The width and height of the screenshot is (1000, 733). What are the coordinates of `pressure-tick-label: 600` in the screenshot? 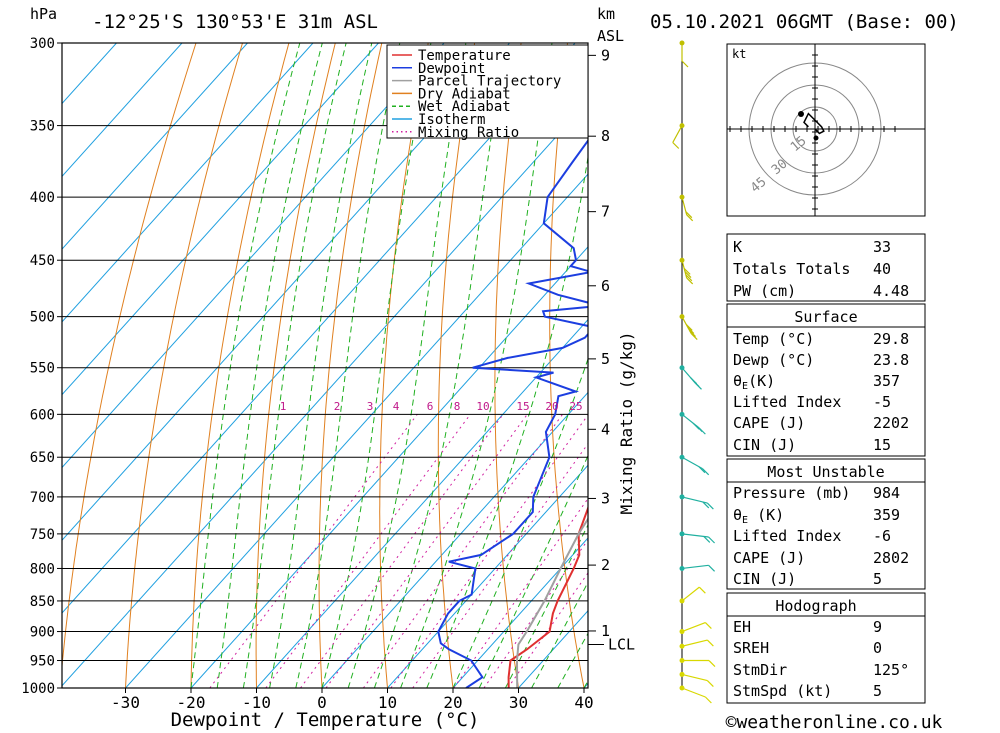 It's located at (42, 415).